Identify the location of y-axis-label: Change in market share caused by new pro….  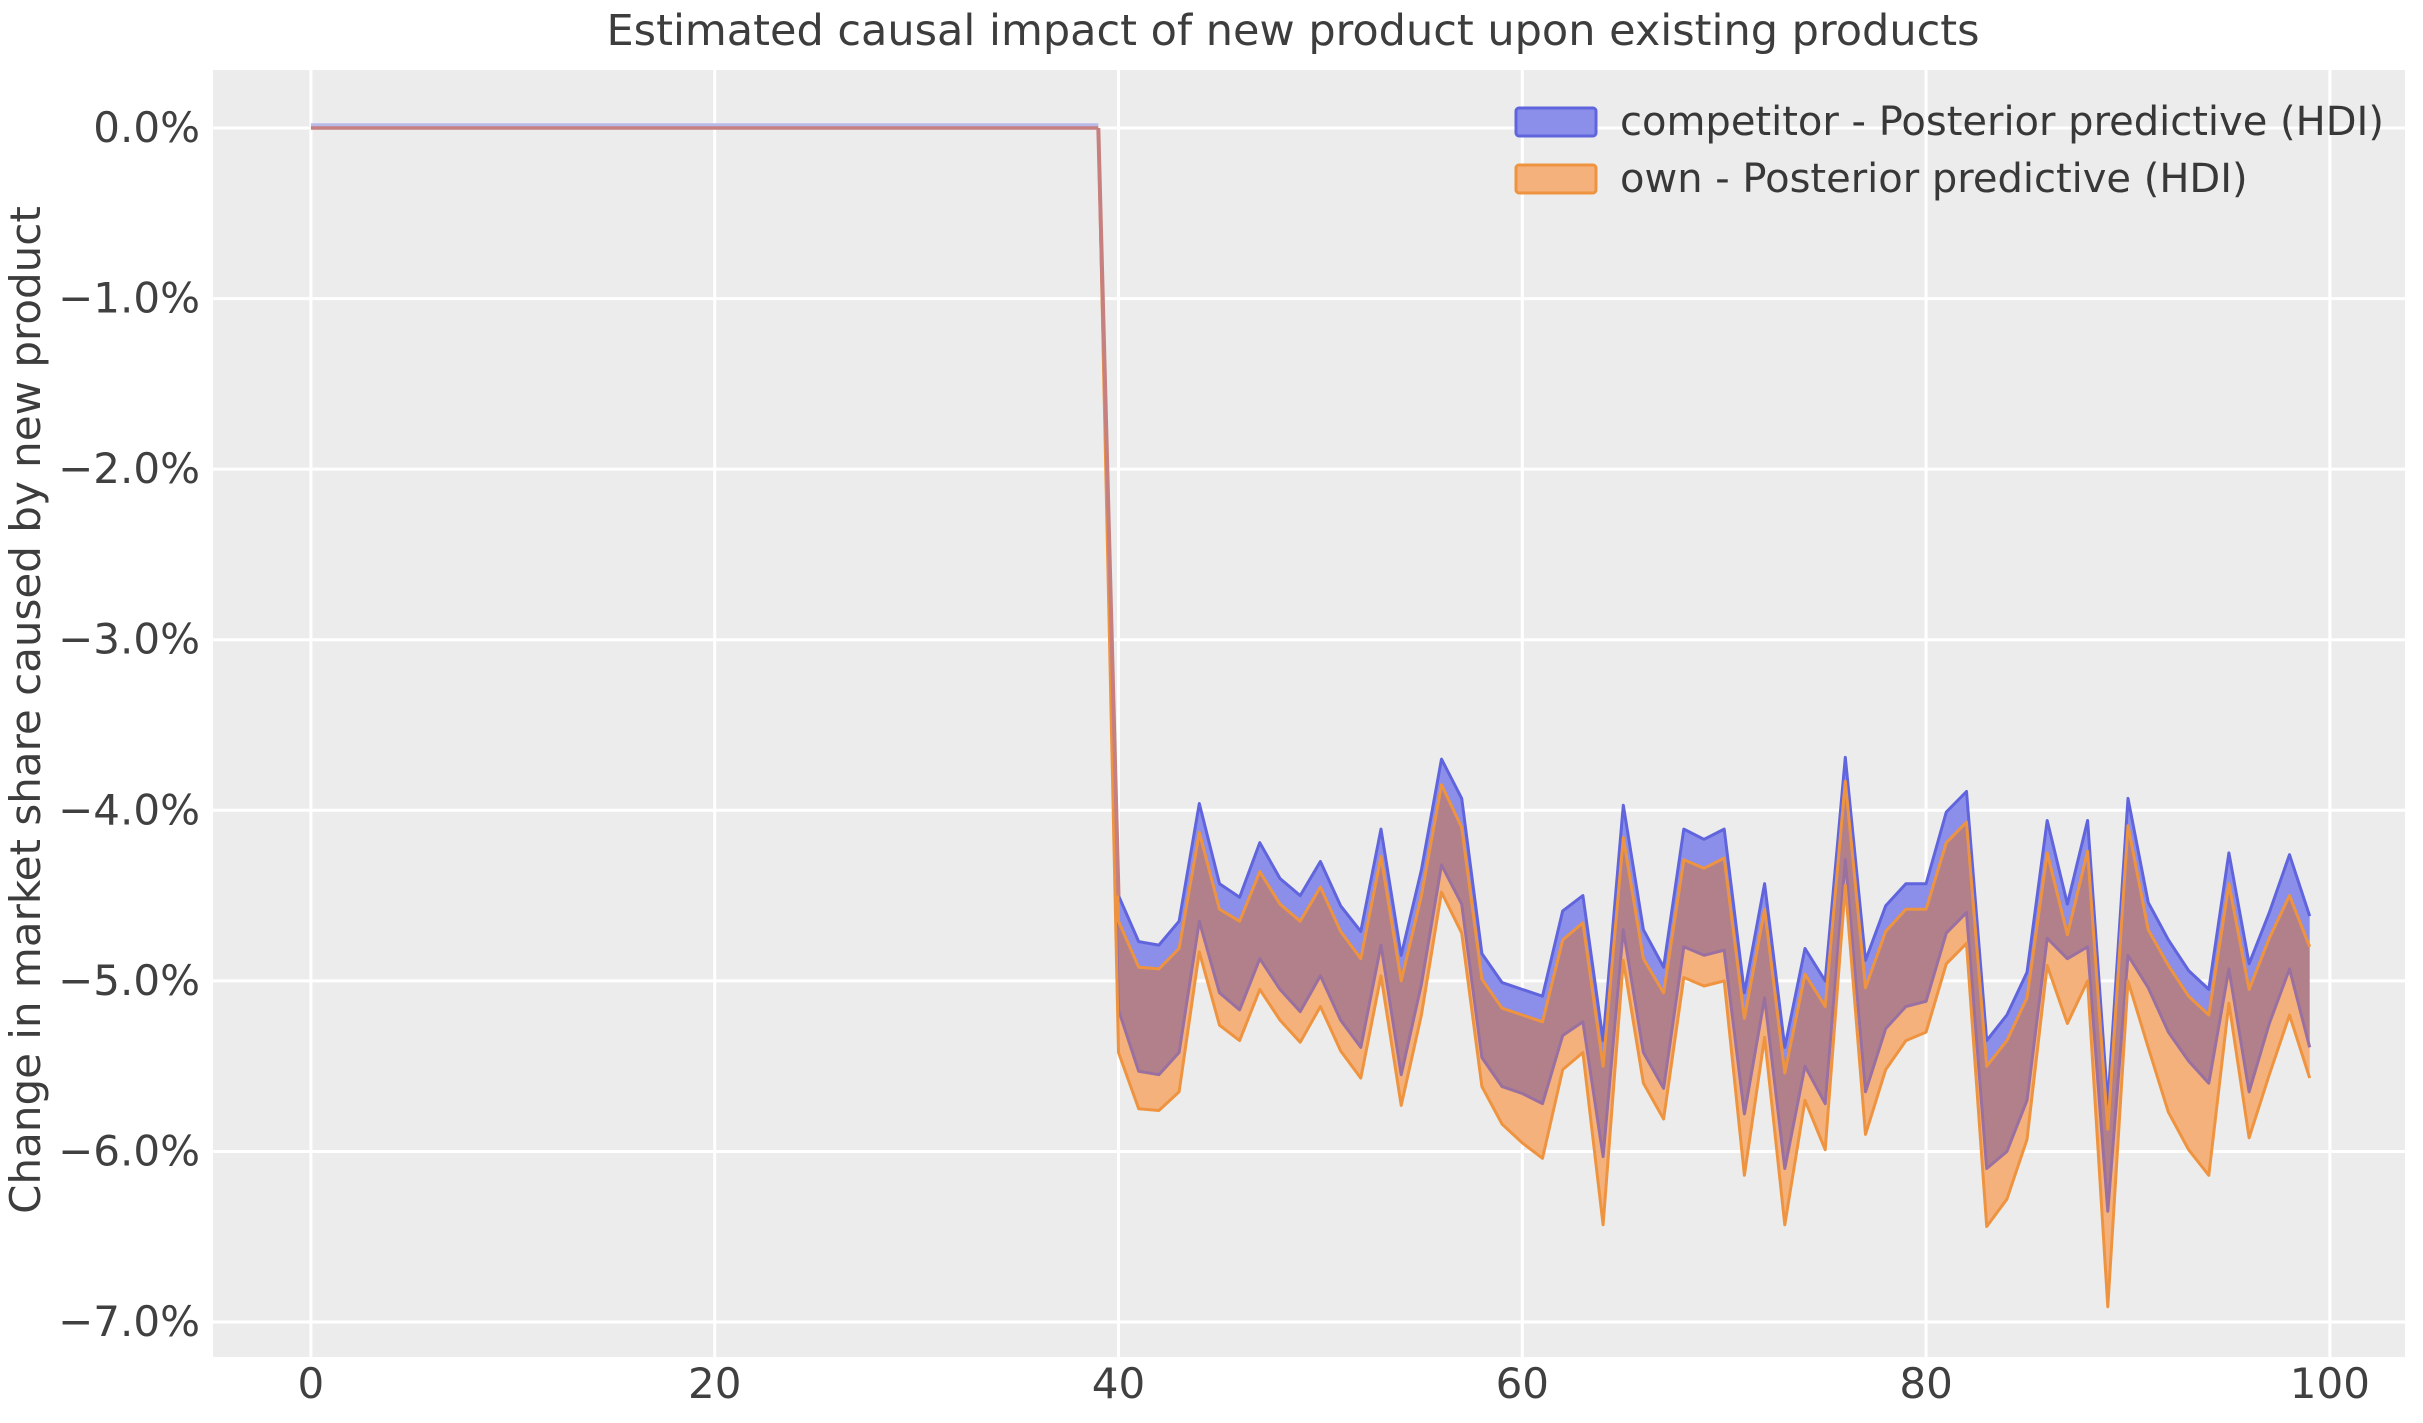
(25, 710).